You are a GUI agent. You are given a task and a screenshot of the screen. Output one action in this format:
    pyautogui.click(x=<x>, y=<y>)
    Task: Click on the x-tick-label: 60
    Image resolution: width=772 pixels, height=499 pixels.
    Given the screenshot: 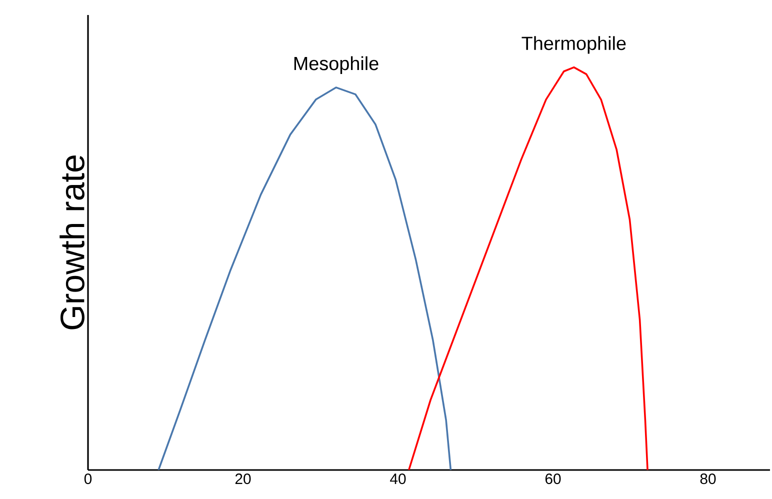 What is the action you would take?
    pyautogui.click(x=553, y=479)
    